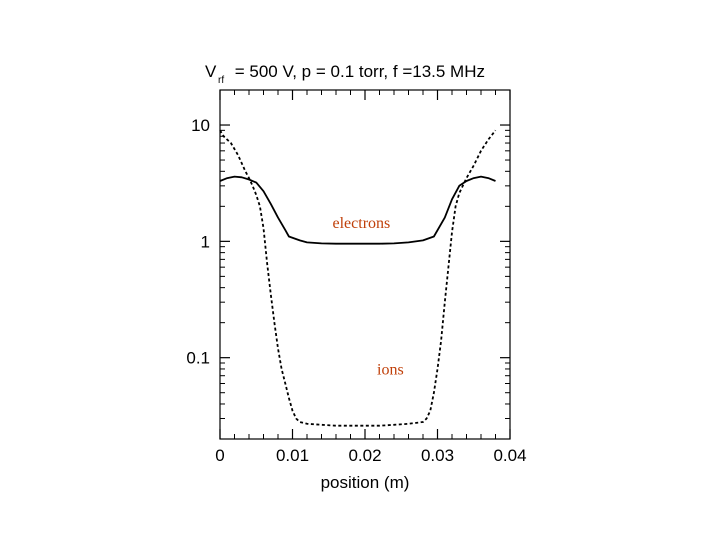 Image resolution: width=720 pixels, height=540 pixels. I want to click on title-subscript: rf, so click(221, 80).